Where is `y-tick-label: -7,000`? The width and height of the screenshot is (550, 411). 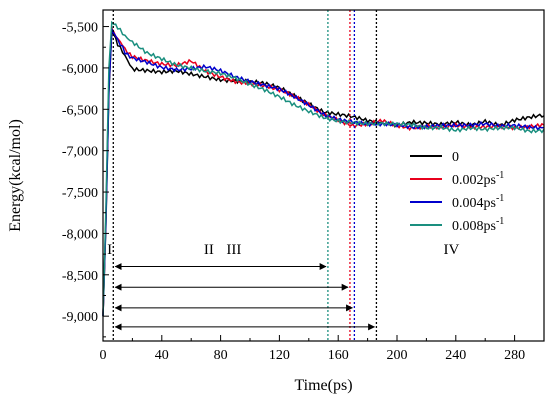
y-tick-label: -7,000 is located at coordinates (80, 152).